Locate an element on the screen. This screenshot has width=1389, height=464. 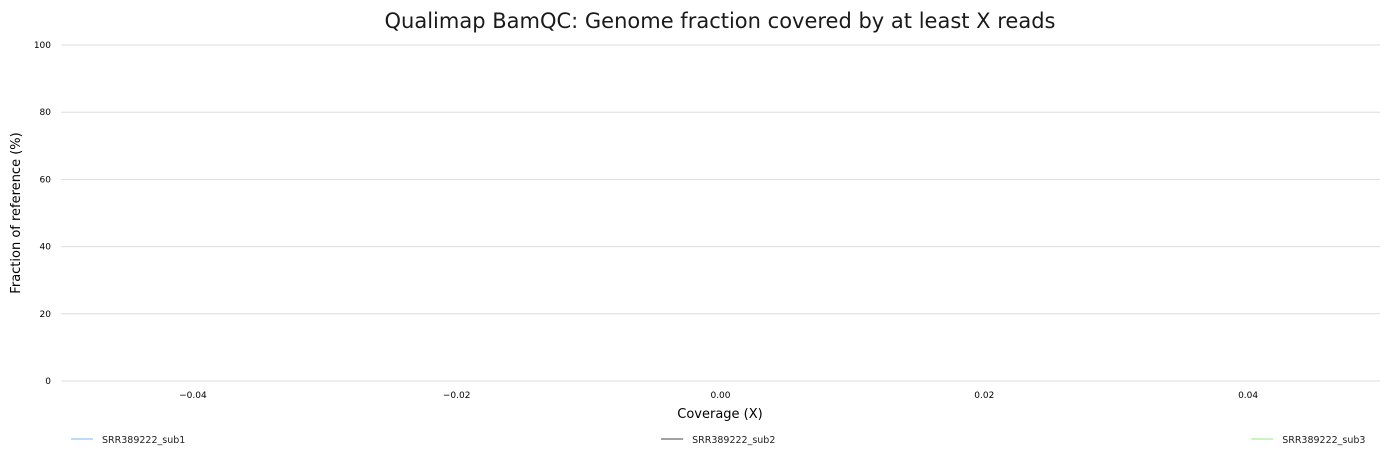
x-tick-label: −0.04 is located at coordinates (193, 396).